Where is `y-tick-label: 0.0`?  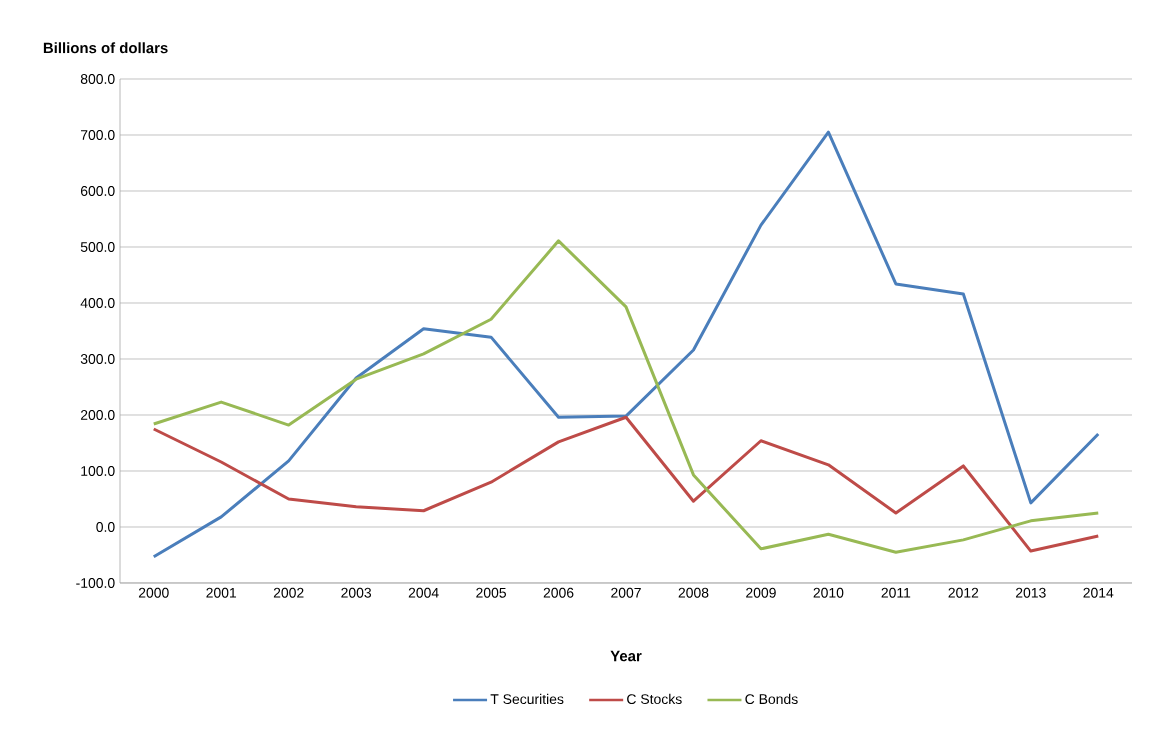
y-tick-label: 0.0 is located at coordinates (105, 527).